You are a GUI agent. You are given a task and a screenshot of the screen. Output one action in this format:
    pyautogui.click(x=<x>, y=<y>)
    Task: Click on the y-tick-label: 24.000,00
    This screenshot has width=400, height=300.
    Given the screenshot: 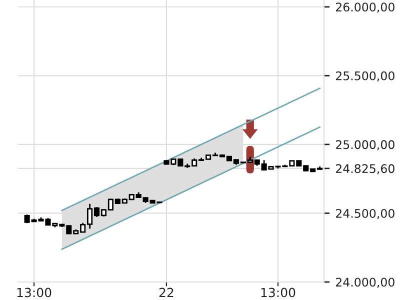 What is the action you would take?
    pyautogui.click(x=365, y=283)
    